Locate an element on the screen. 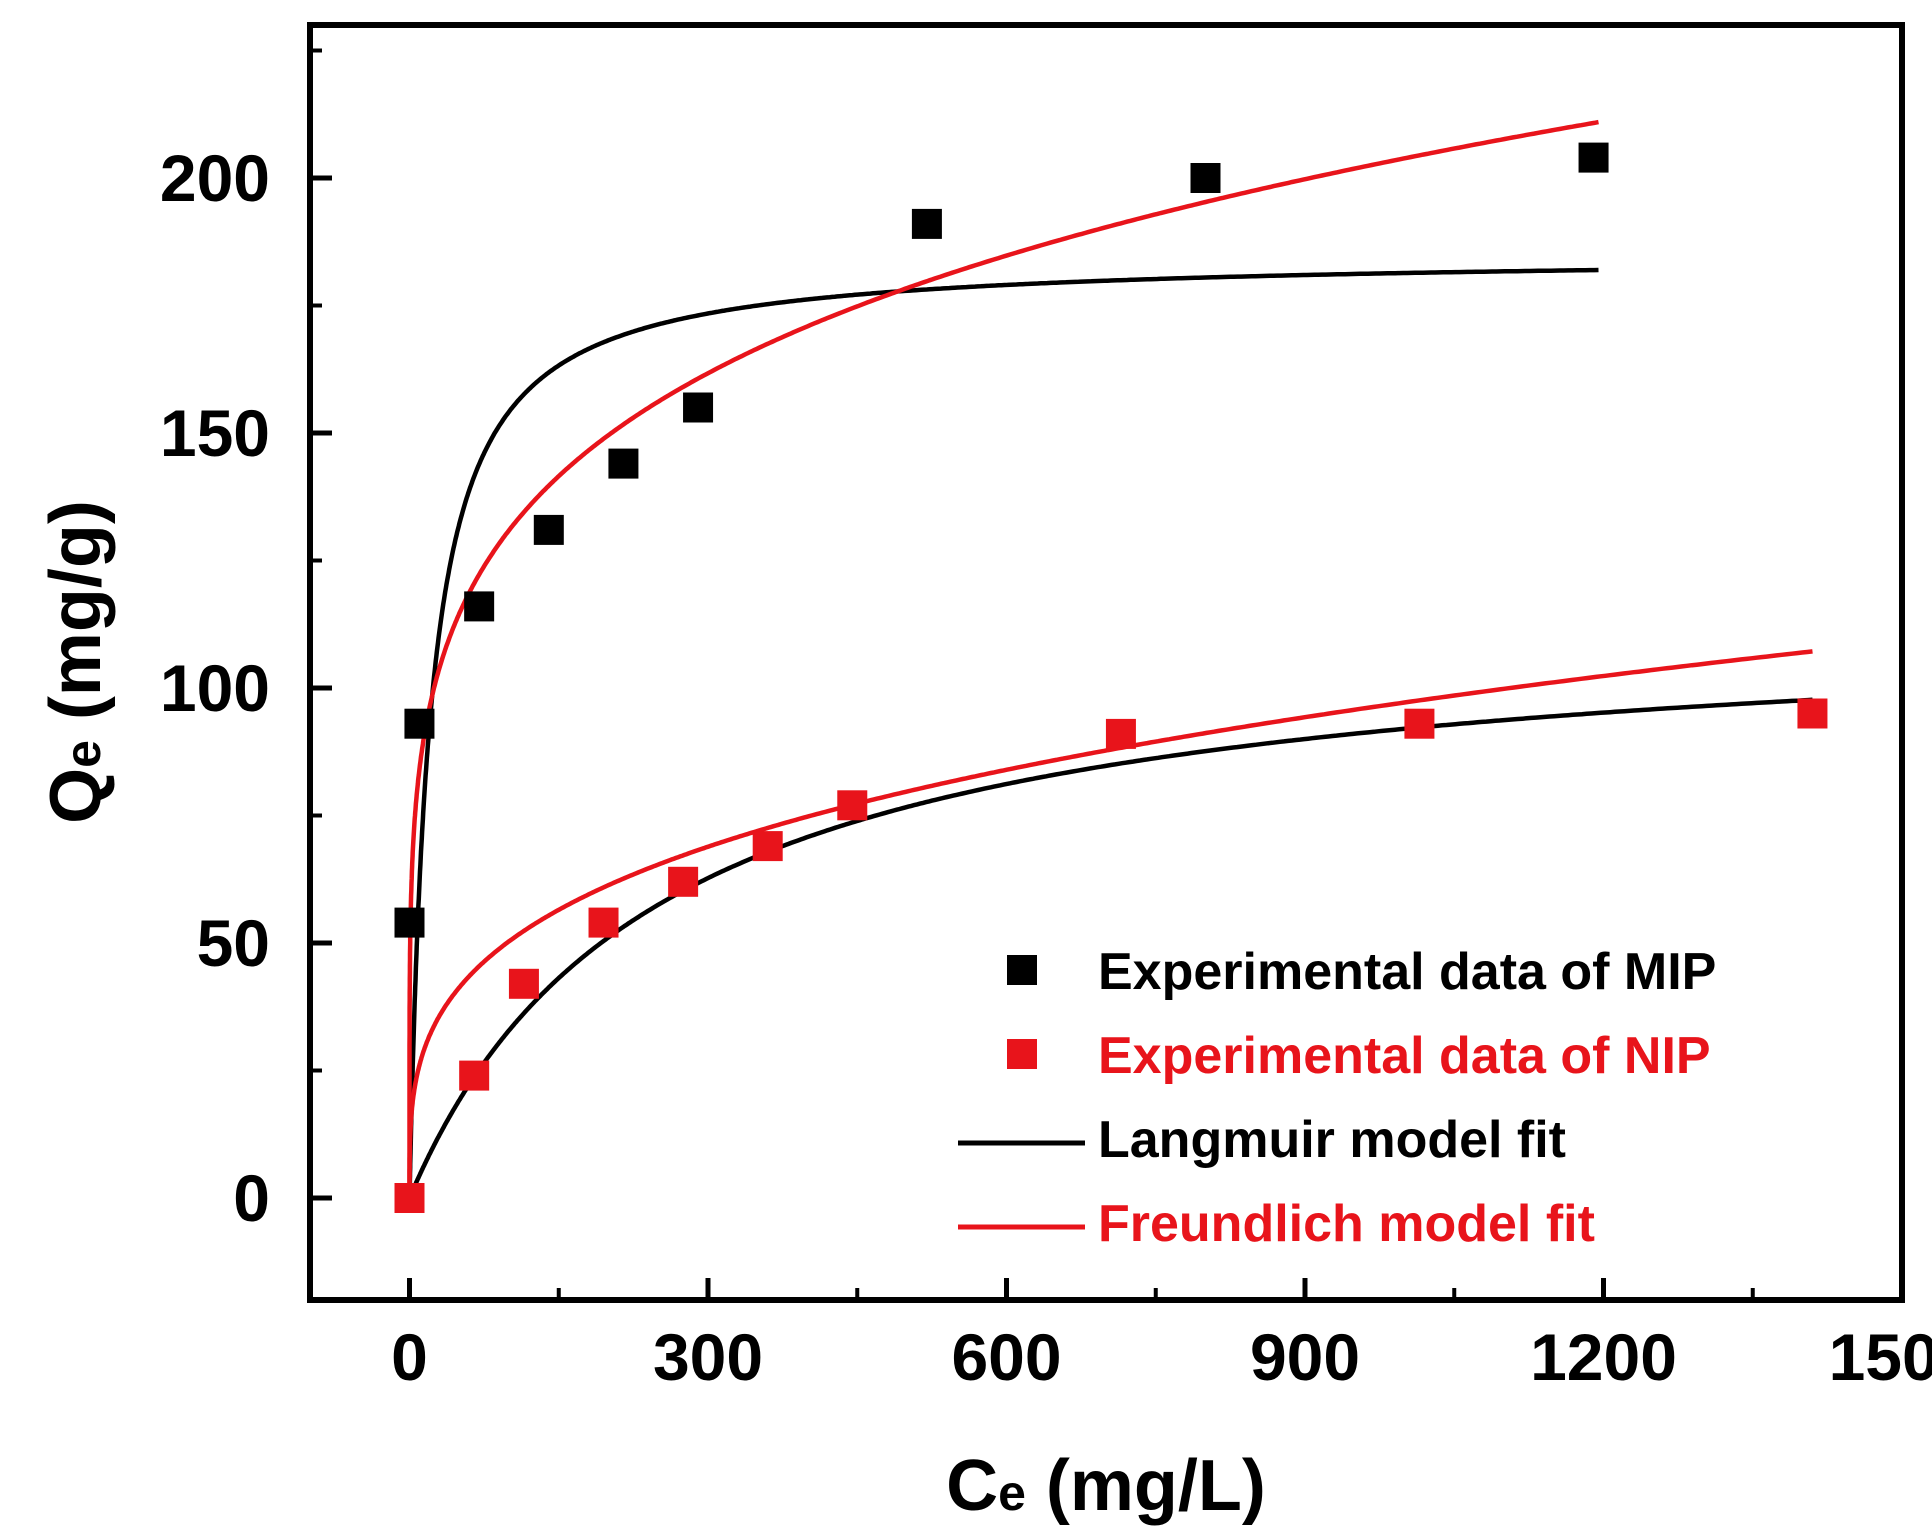 The height and width of the screenshot is (1536, 1932). x-tick-label-1200: 1200 is located at coordinates (1603, 1357).